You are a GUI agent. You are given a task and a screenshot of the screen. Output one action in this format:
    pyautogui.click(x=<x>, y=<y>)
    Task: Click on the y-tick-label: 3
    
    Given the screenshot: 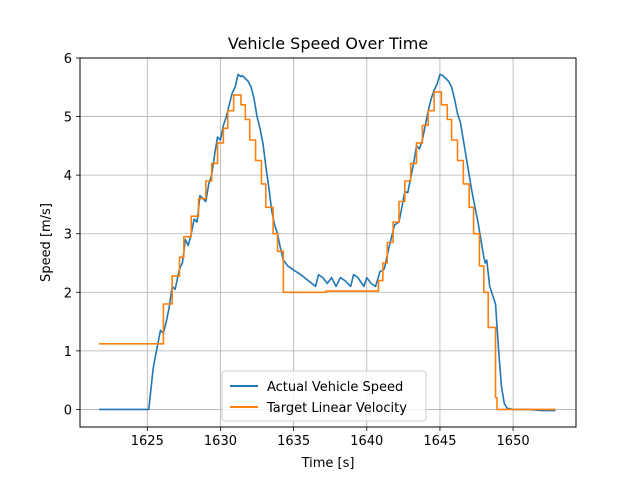 What is the action you would take?
    pyautogui.click(x=68, y=235)
    